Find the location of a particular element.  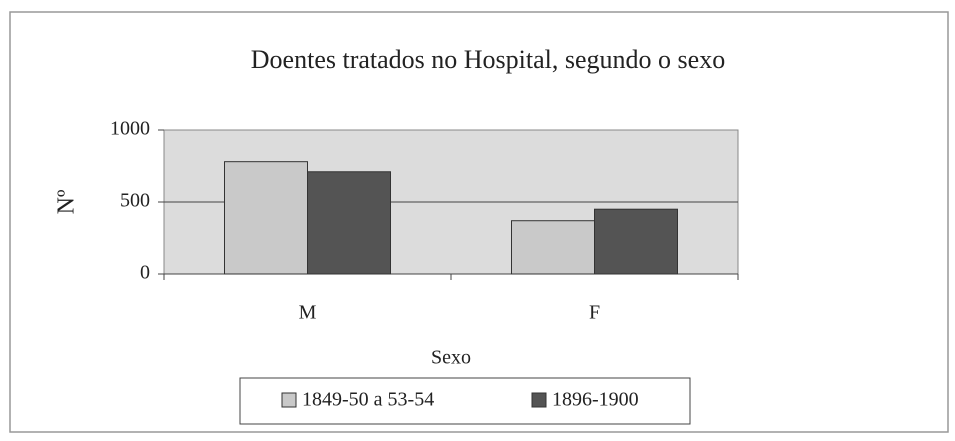

x-tick-label: F is located at coordinates (594, 313).